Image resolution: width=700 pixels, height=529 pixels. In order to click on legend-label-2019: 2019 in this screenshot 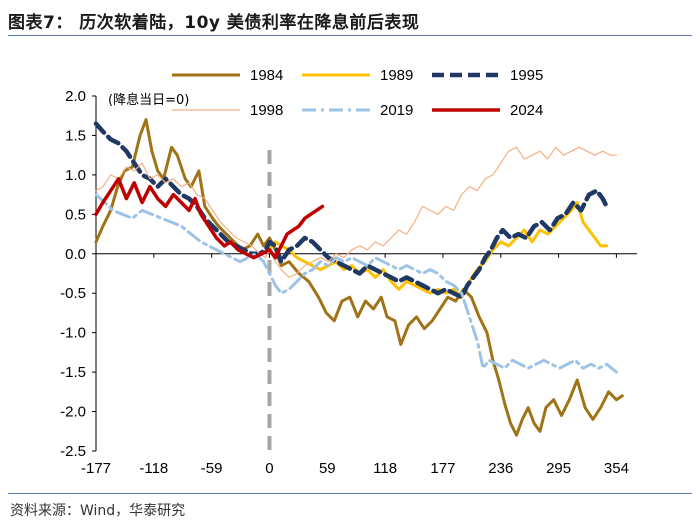, I will do `click(396, 110)`.